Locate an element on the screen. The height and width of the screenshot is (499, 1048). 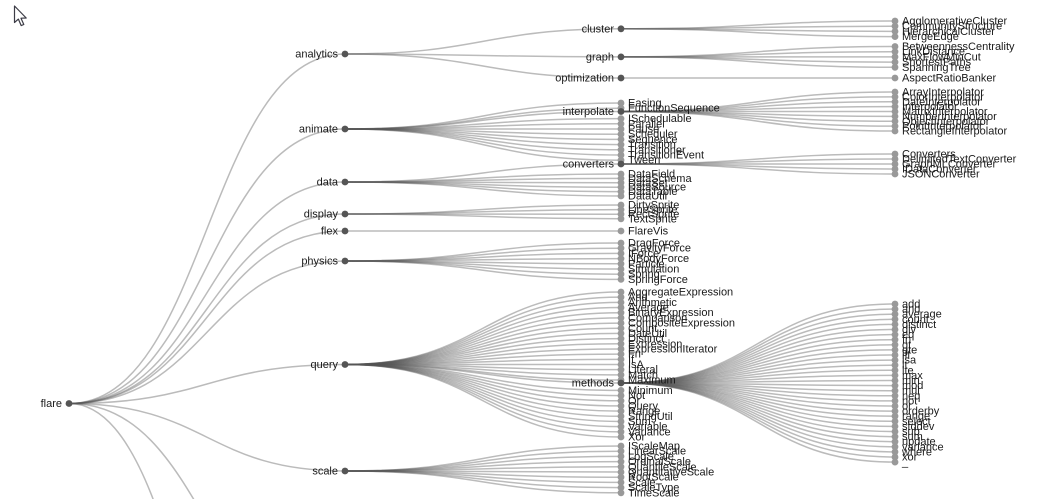
tree-node-easing is located at coordinates (621, 103).